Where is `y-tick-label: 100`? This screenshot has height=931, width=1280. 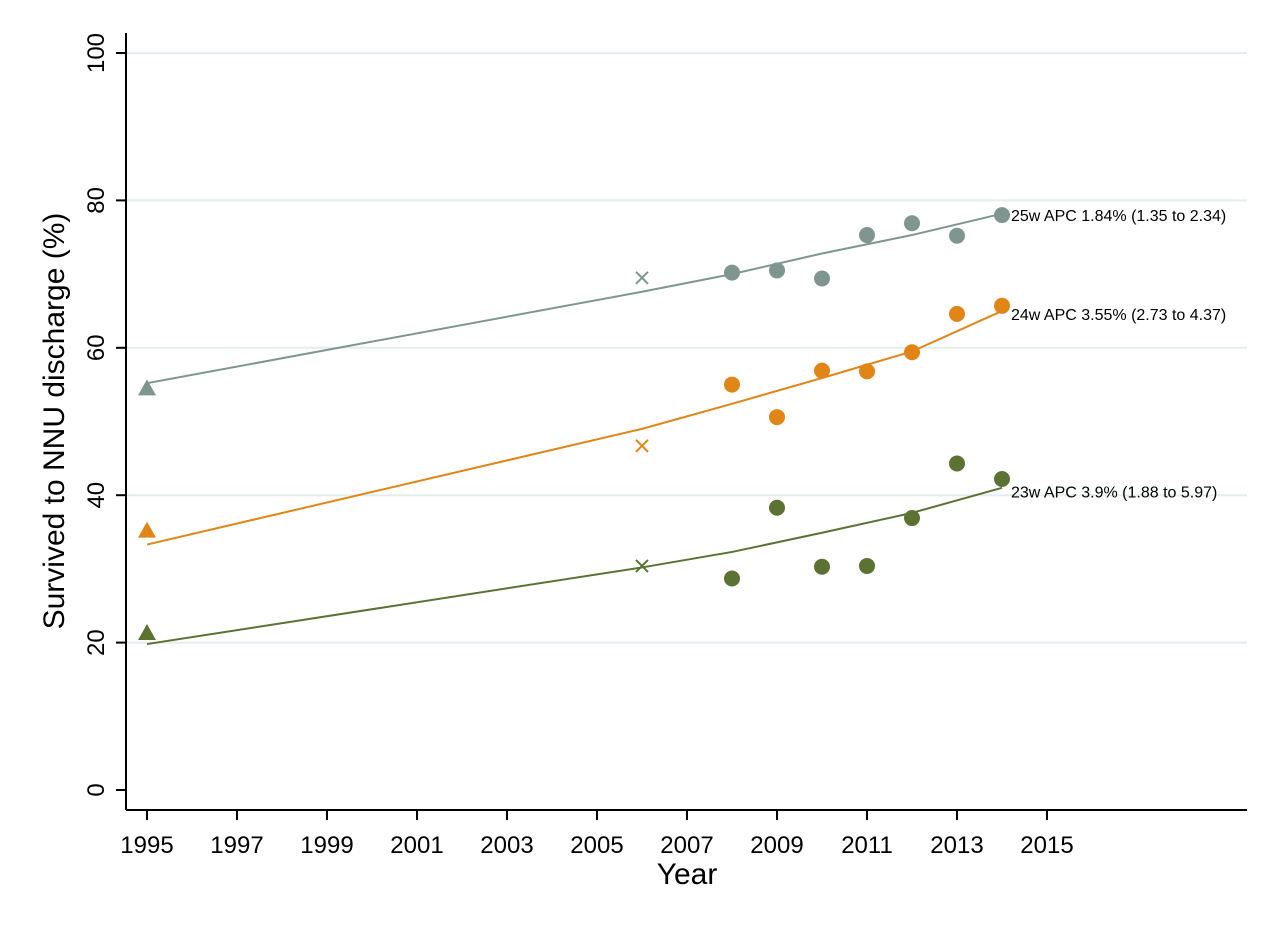 y-tick-label: 100 is located at coordinates (96, 53).